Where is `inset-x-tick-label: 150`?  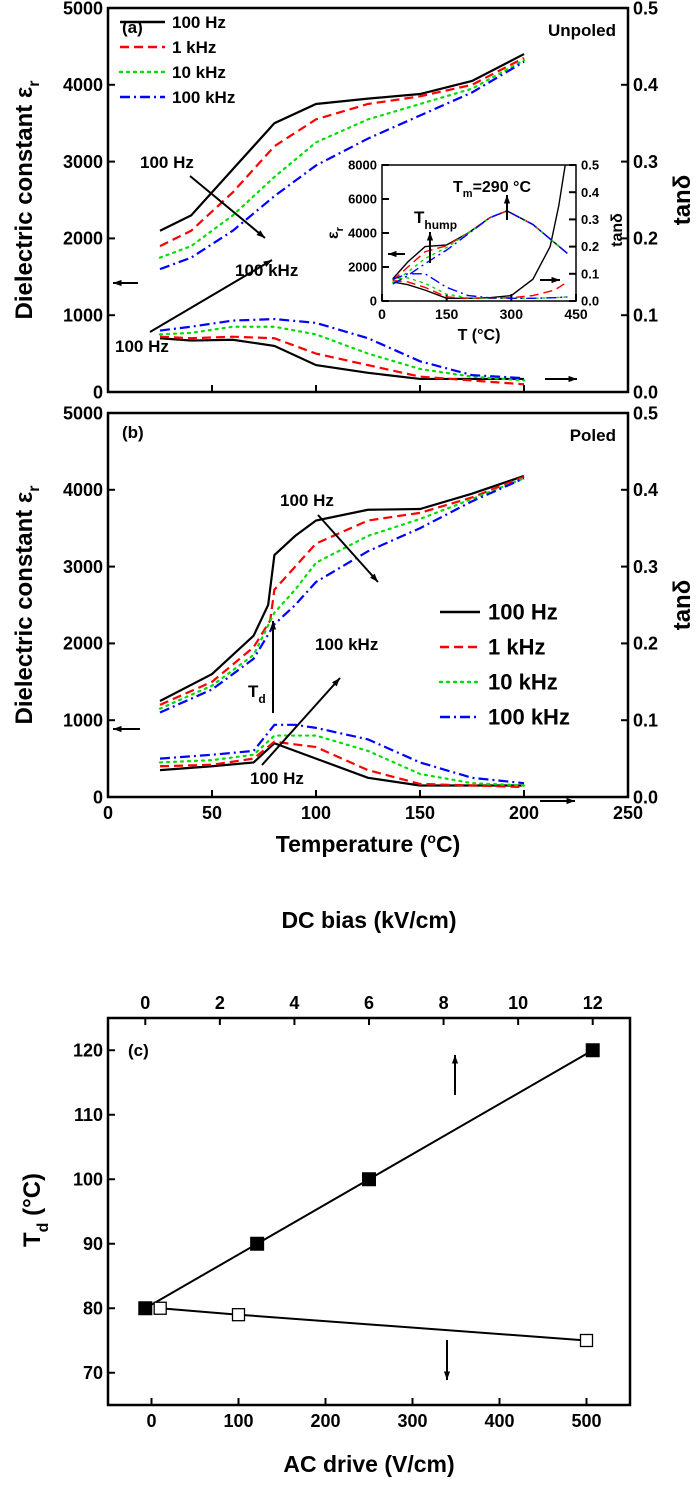 inset-x-tick-label: 150 is located at coordinates (447, 314).